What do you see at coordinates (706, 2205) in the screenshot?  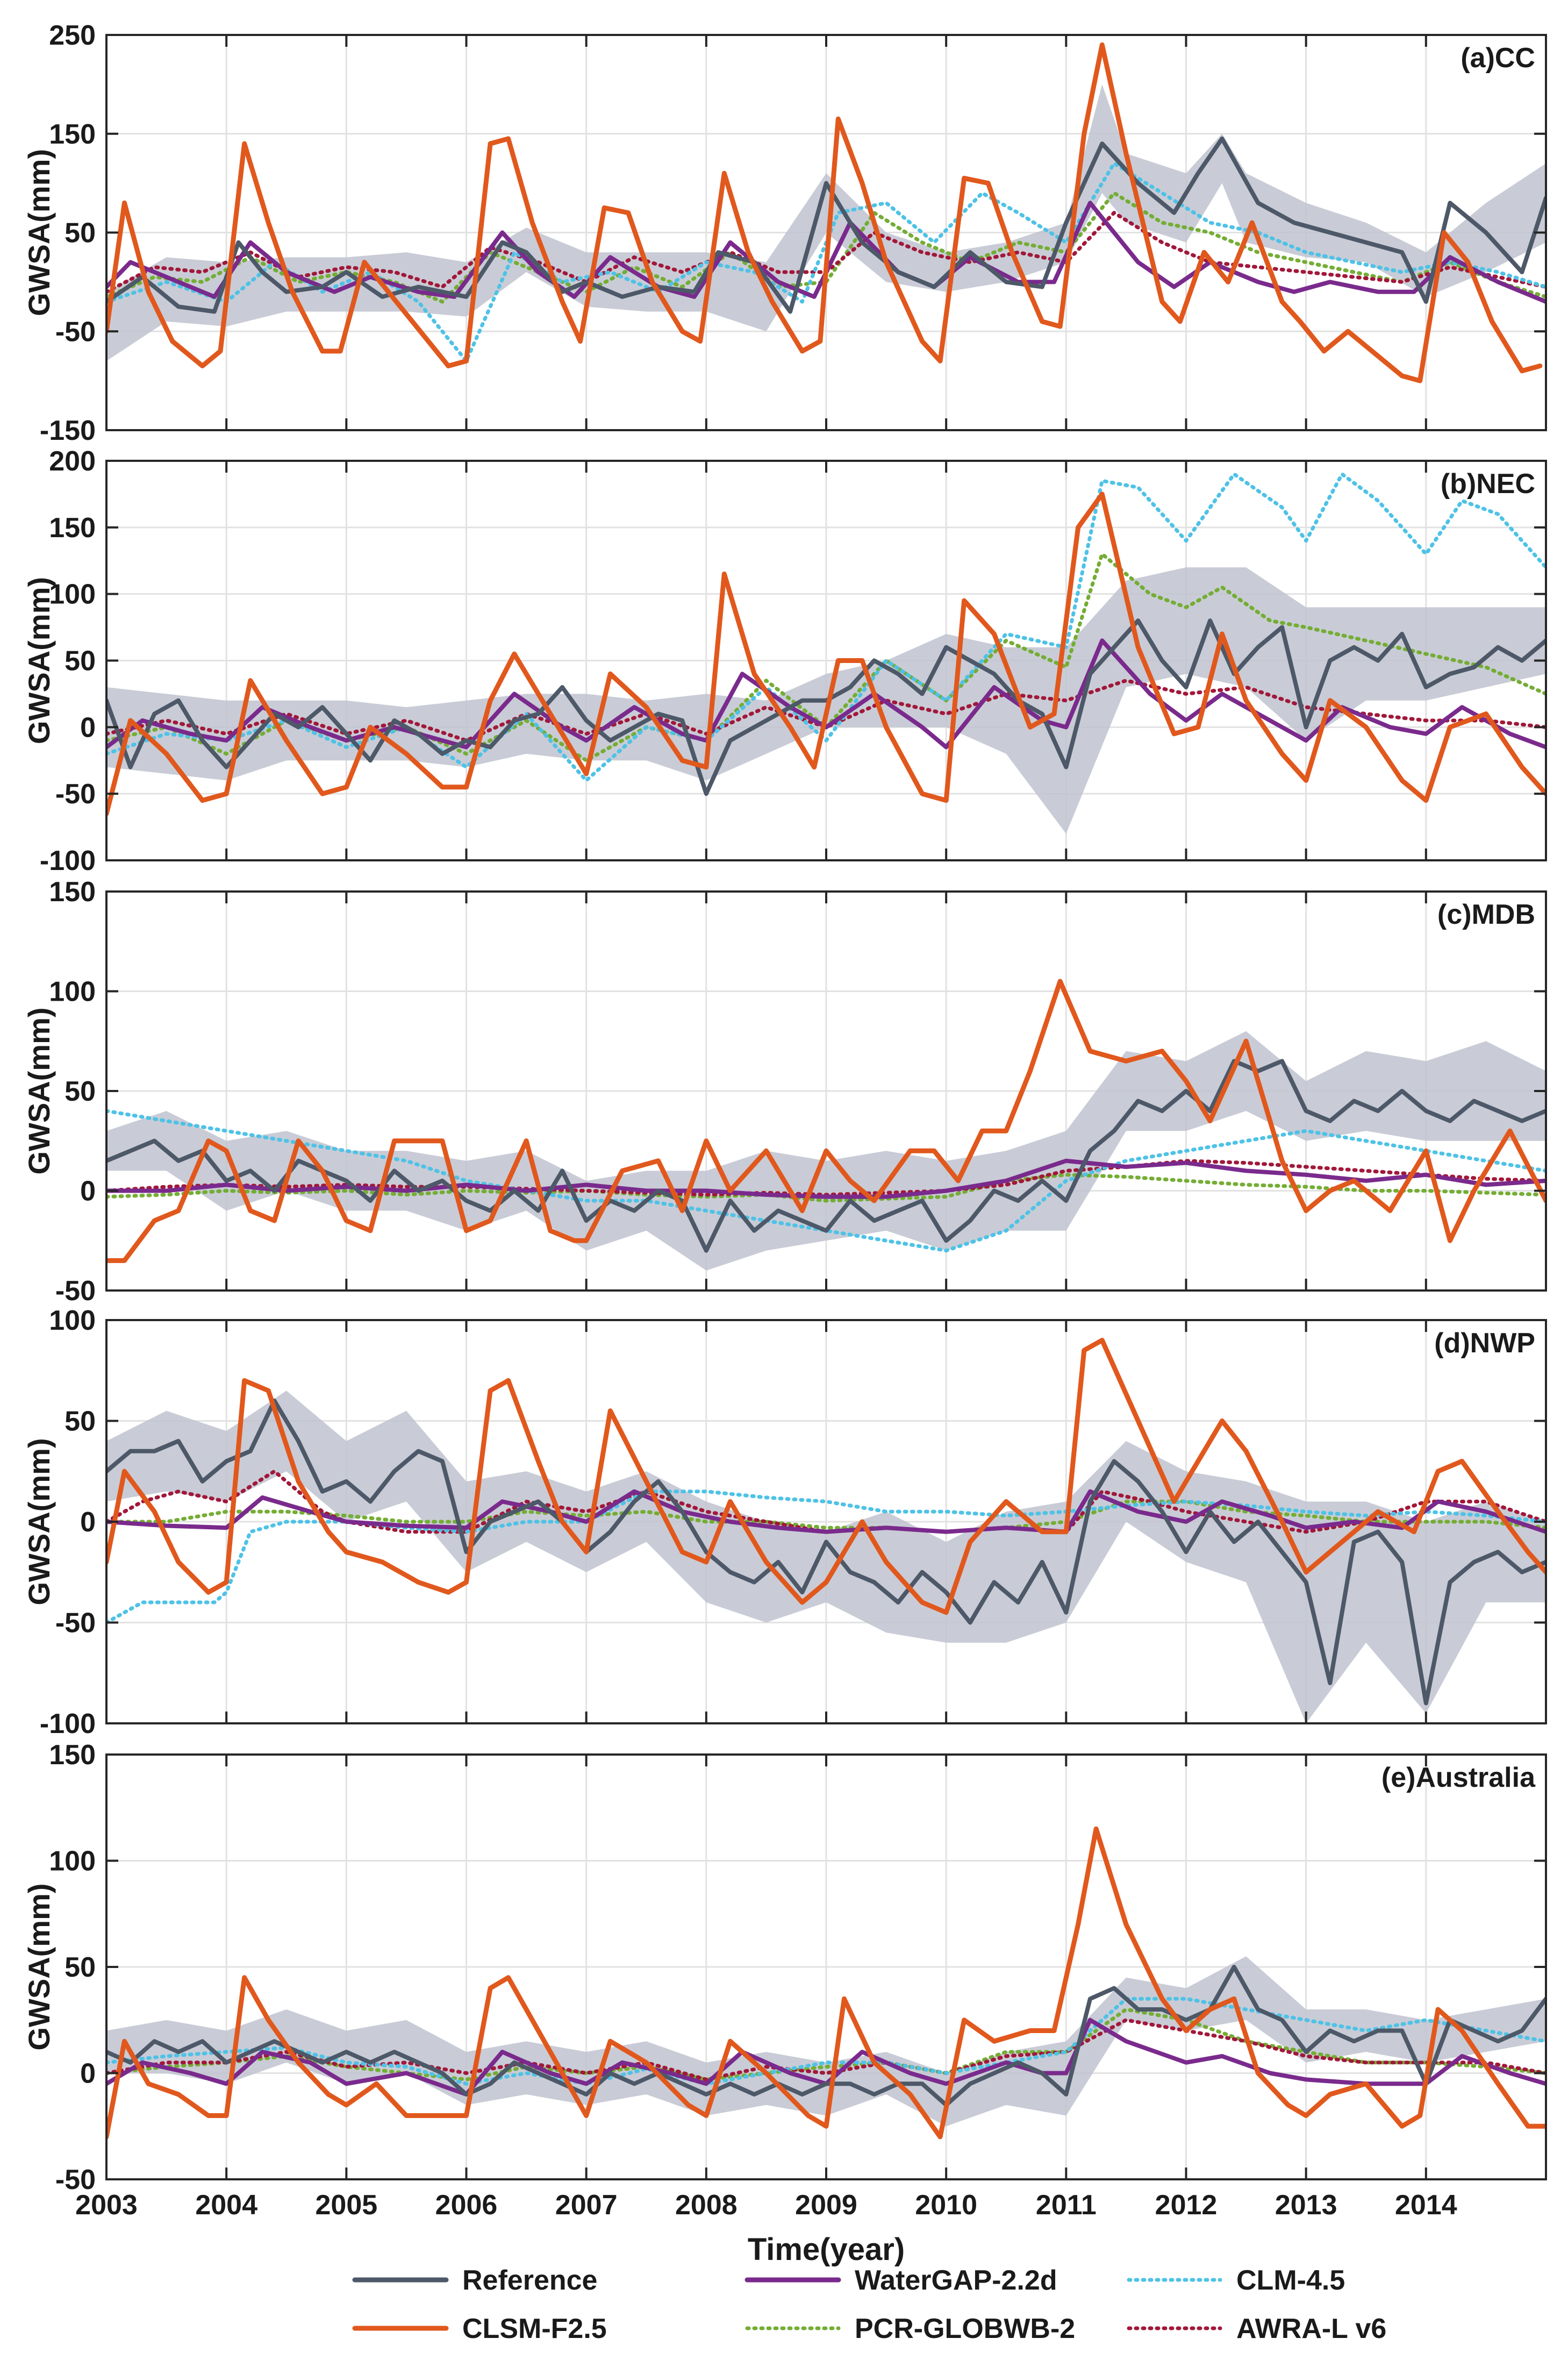 I see `x-tick-label: 2008` at bounding box center [706, 2205].